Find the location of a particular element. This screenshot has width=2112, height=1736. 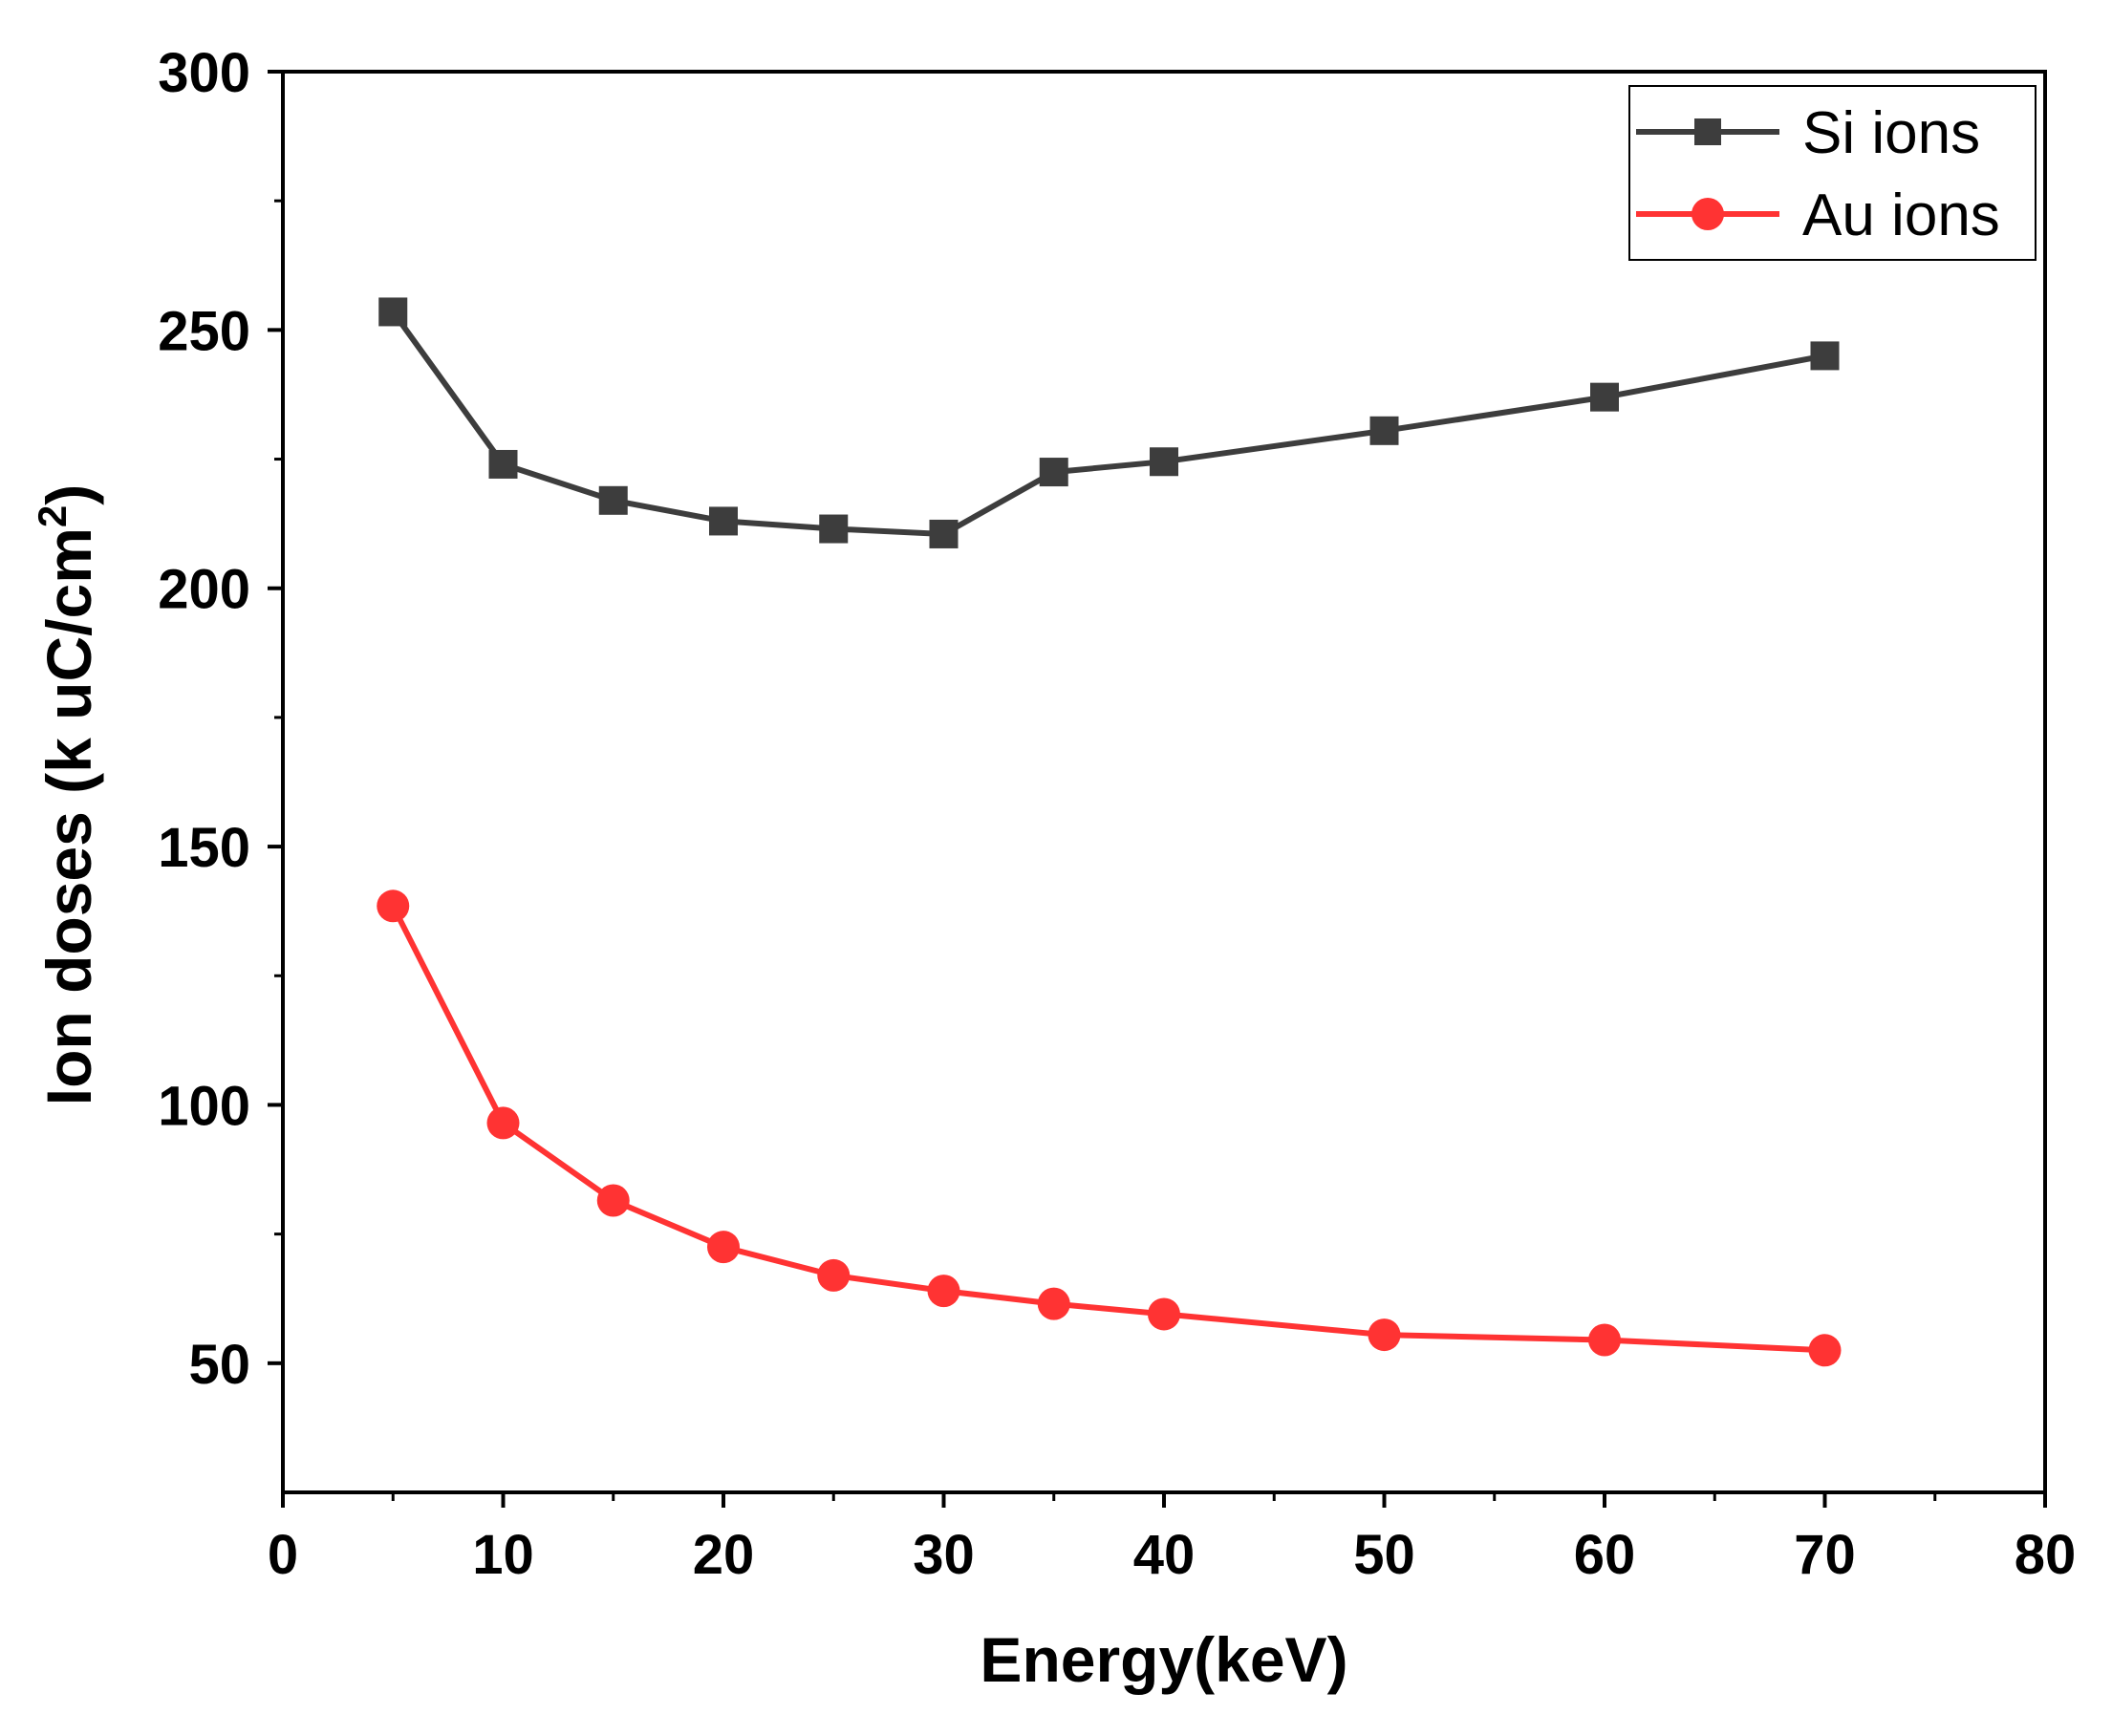

legend-box is located at coordinates (1832, 173).